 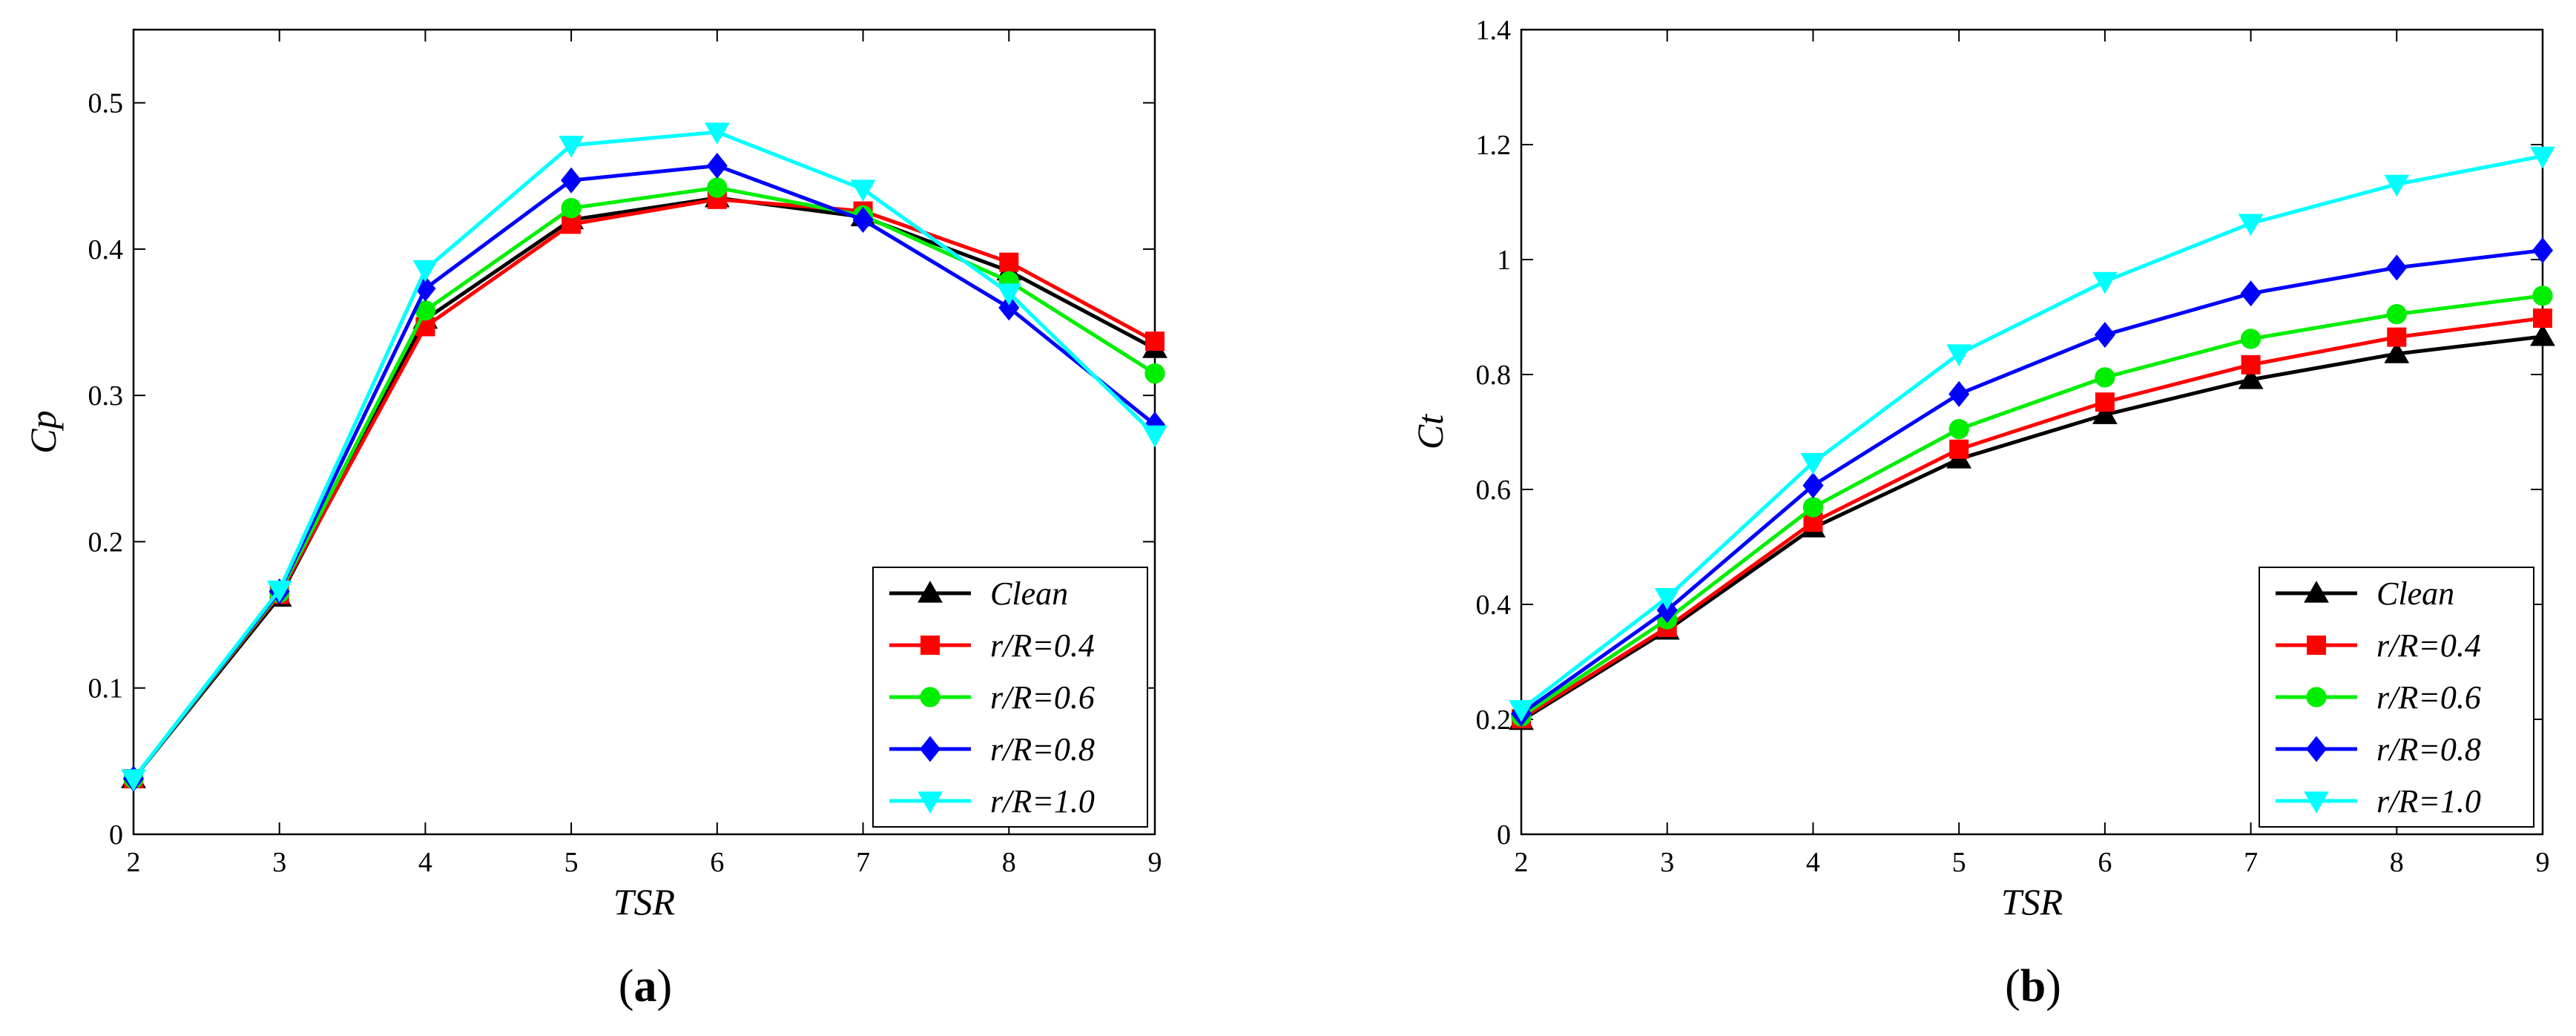 I want to click on x-tick-label: 6, so click(x=2105, y=862).